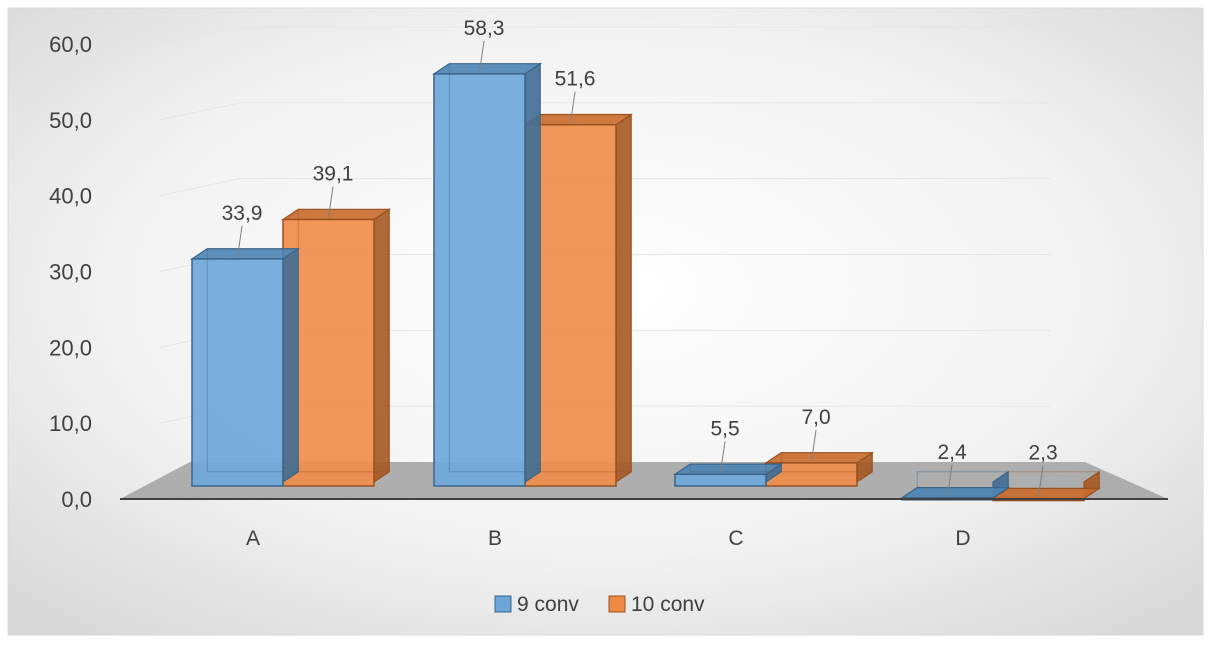  What do you see at coordinates (242, 213) in the screenshot?
I see `data-label: 33,9` at bounding box center [242, 213].